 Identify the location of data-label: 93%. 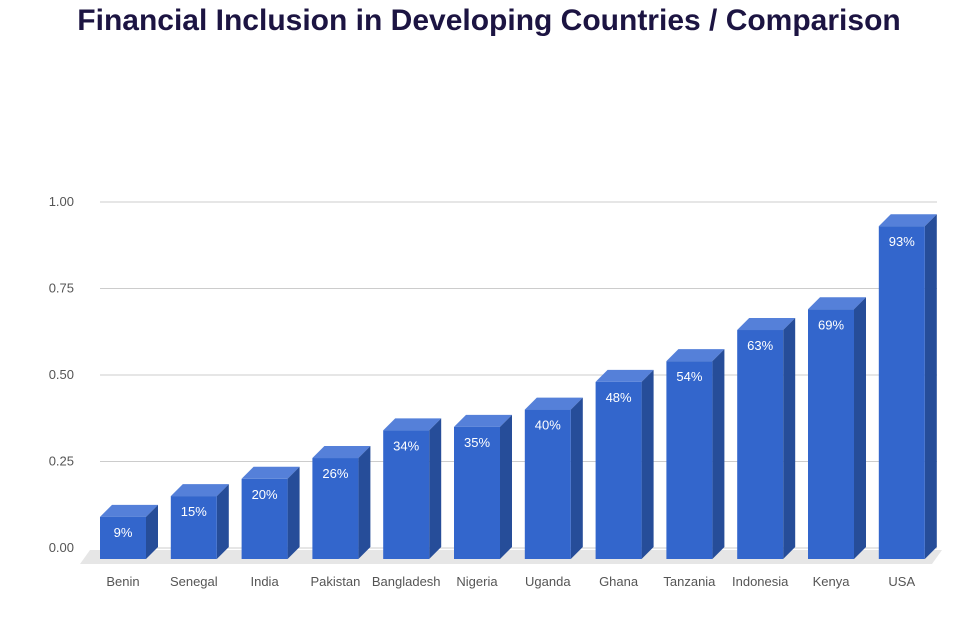
(902, 241).